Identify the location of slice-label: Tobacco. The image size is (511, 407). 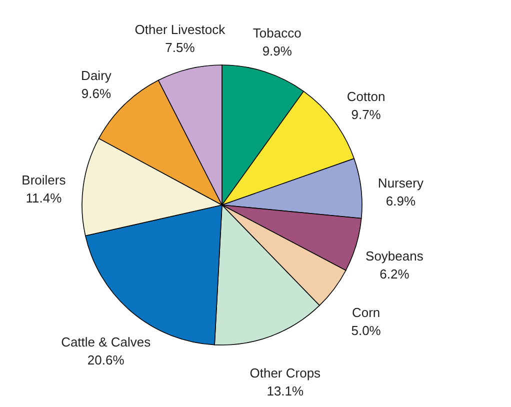
(277, 33).